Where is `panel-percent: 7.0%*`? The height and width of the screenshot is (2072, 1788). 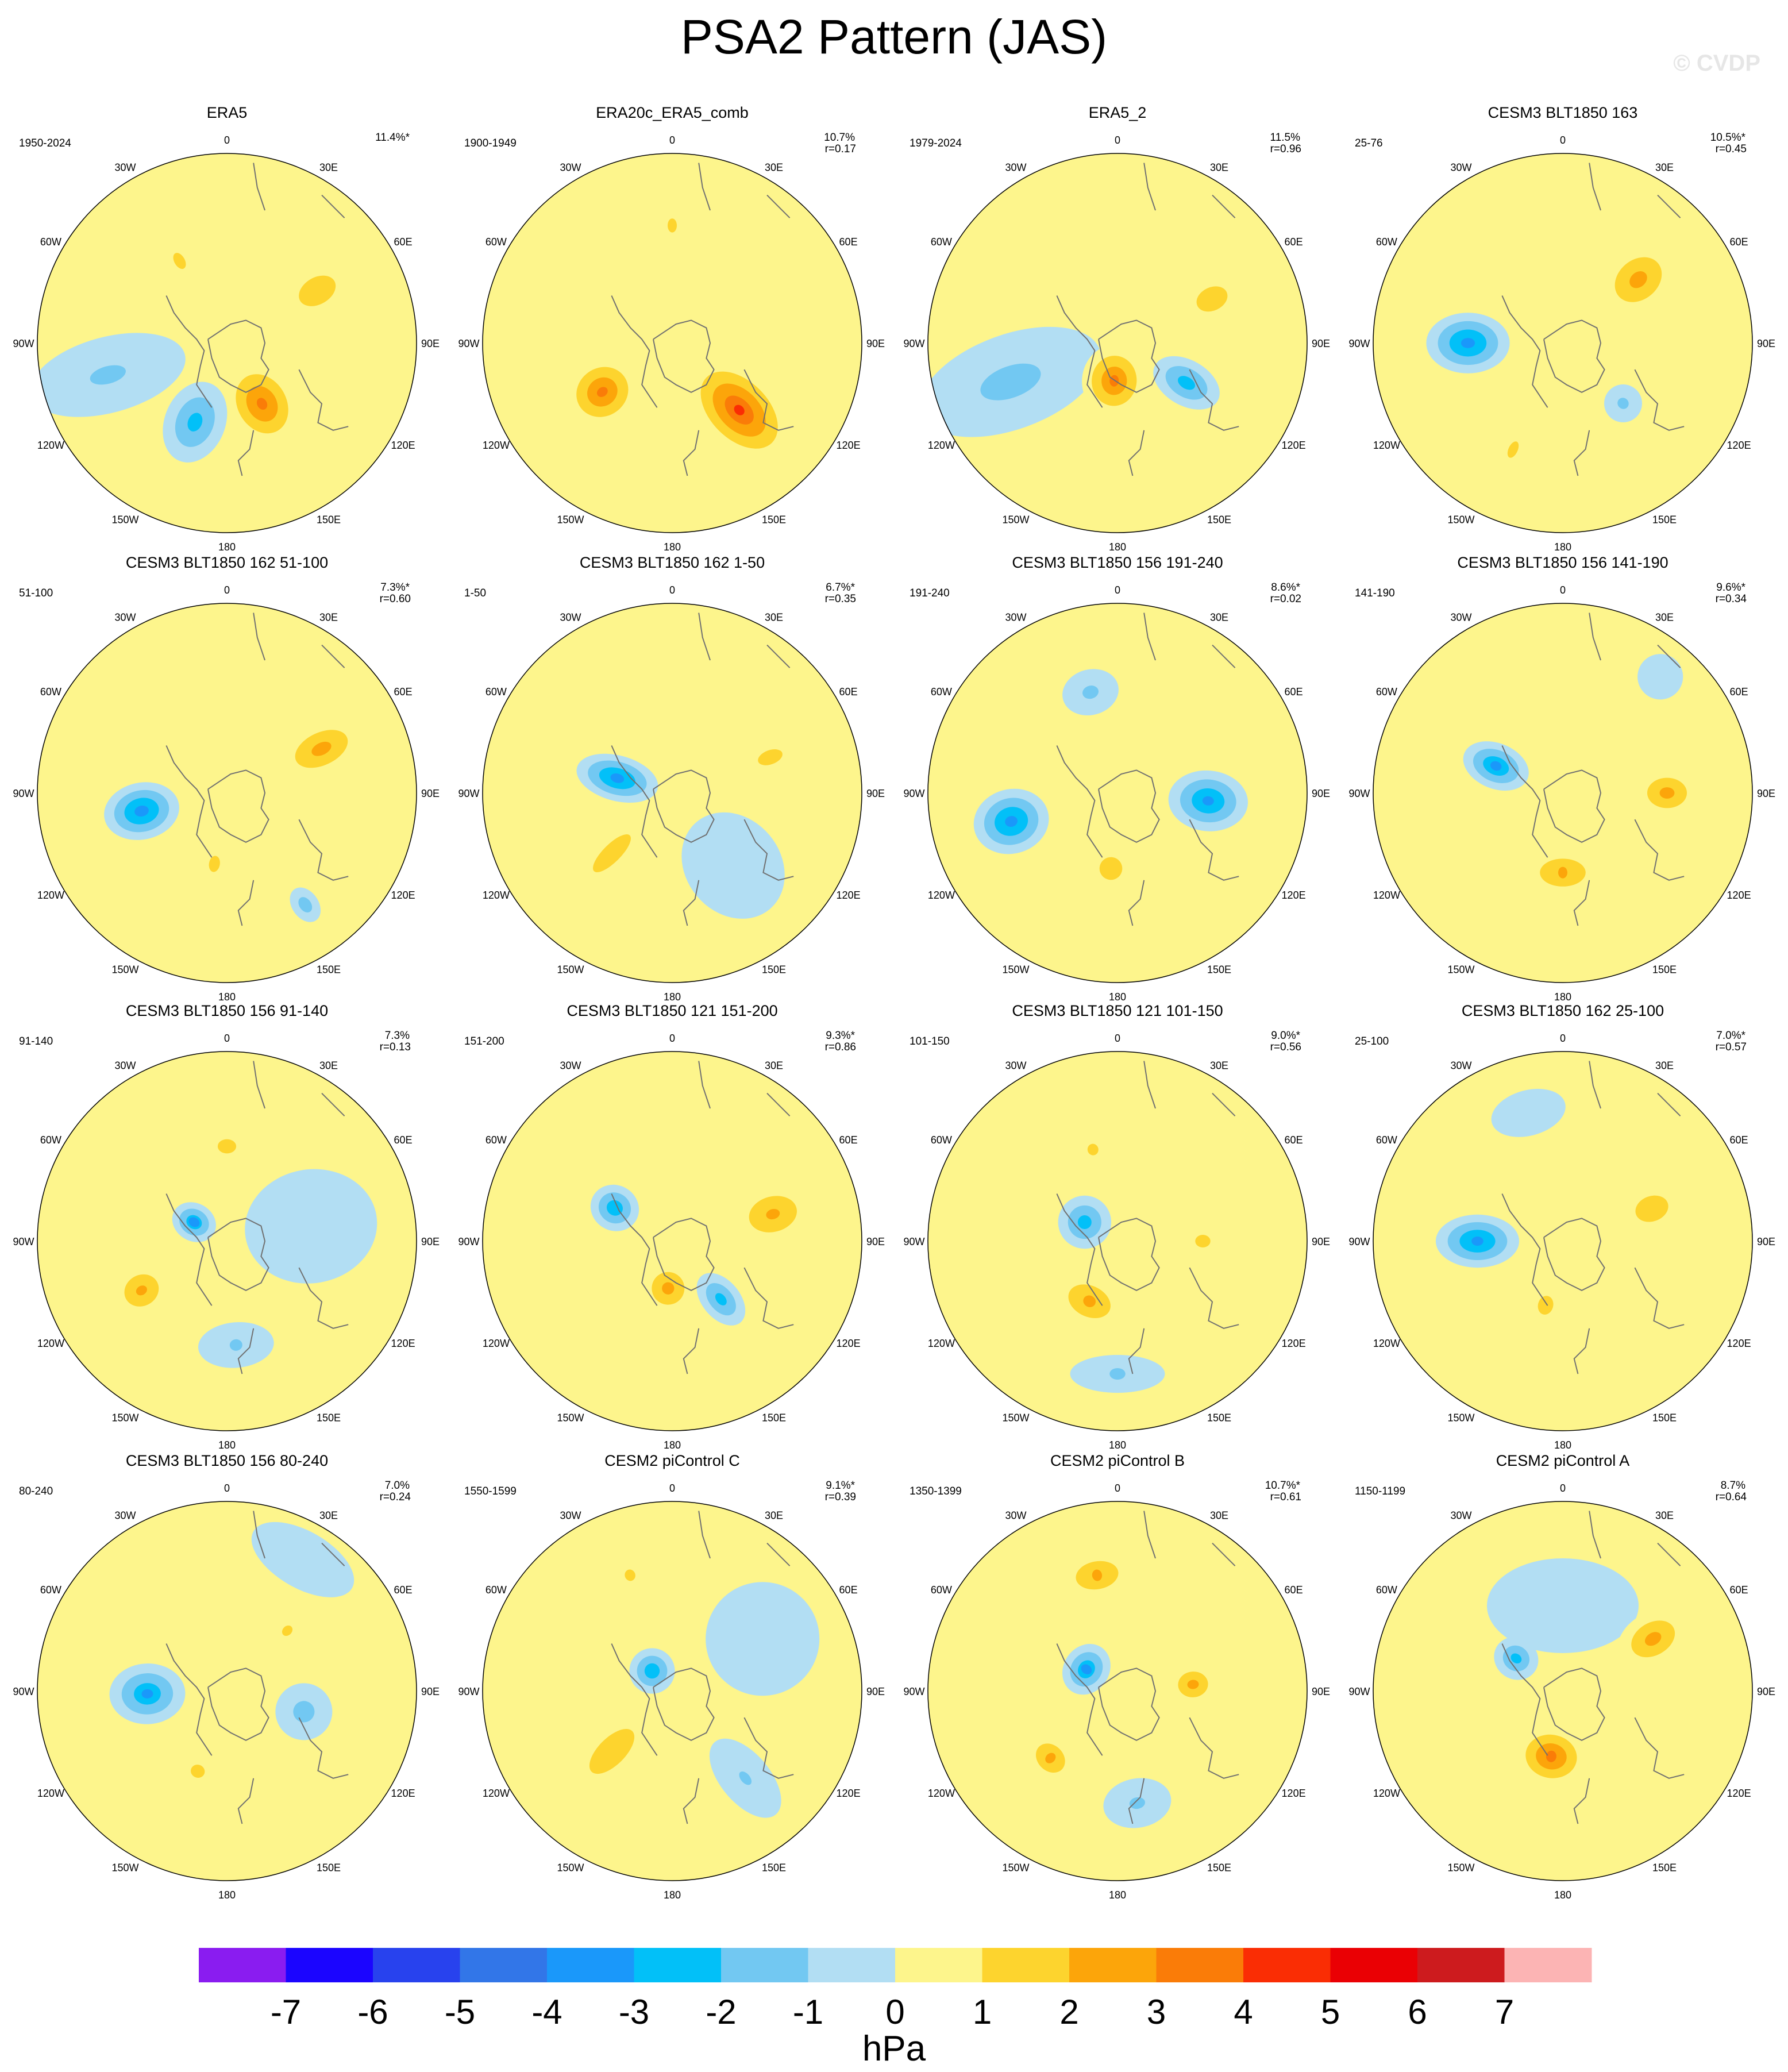
panel-percent: 7.0%* is located at coordinates (1730, 1036).